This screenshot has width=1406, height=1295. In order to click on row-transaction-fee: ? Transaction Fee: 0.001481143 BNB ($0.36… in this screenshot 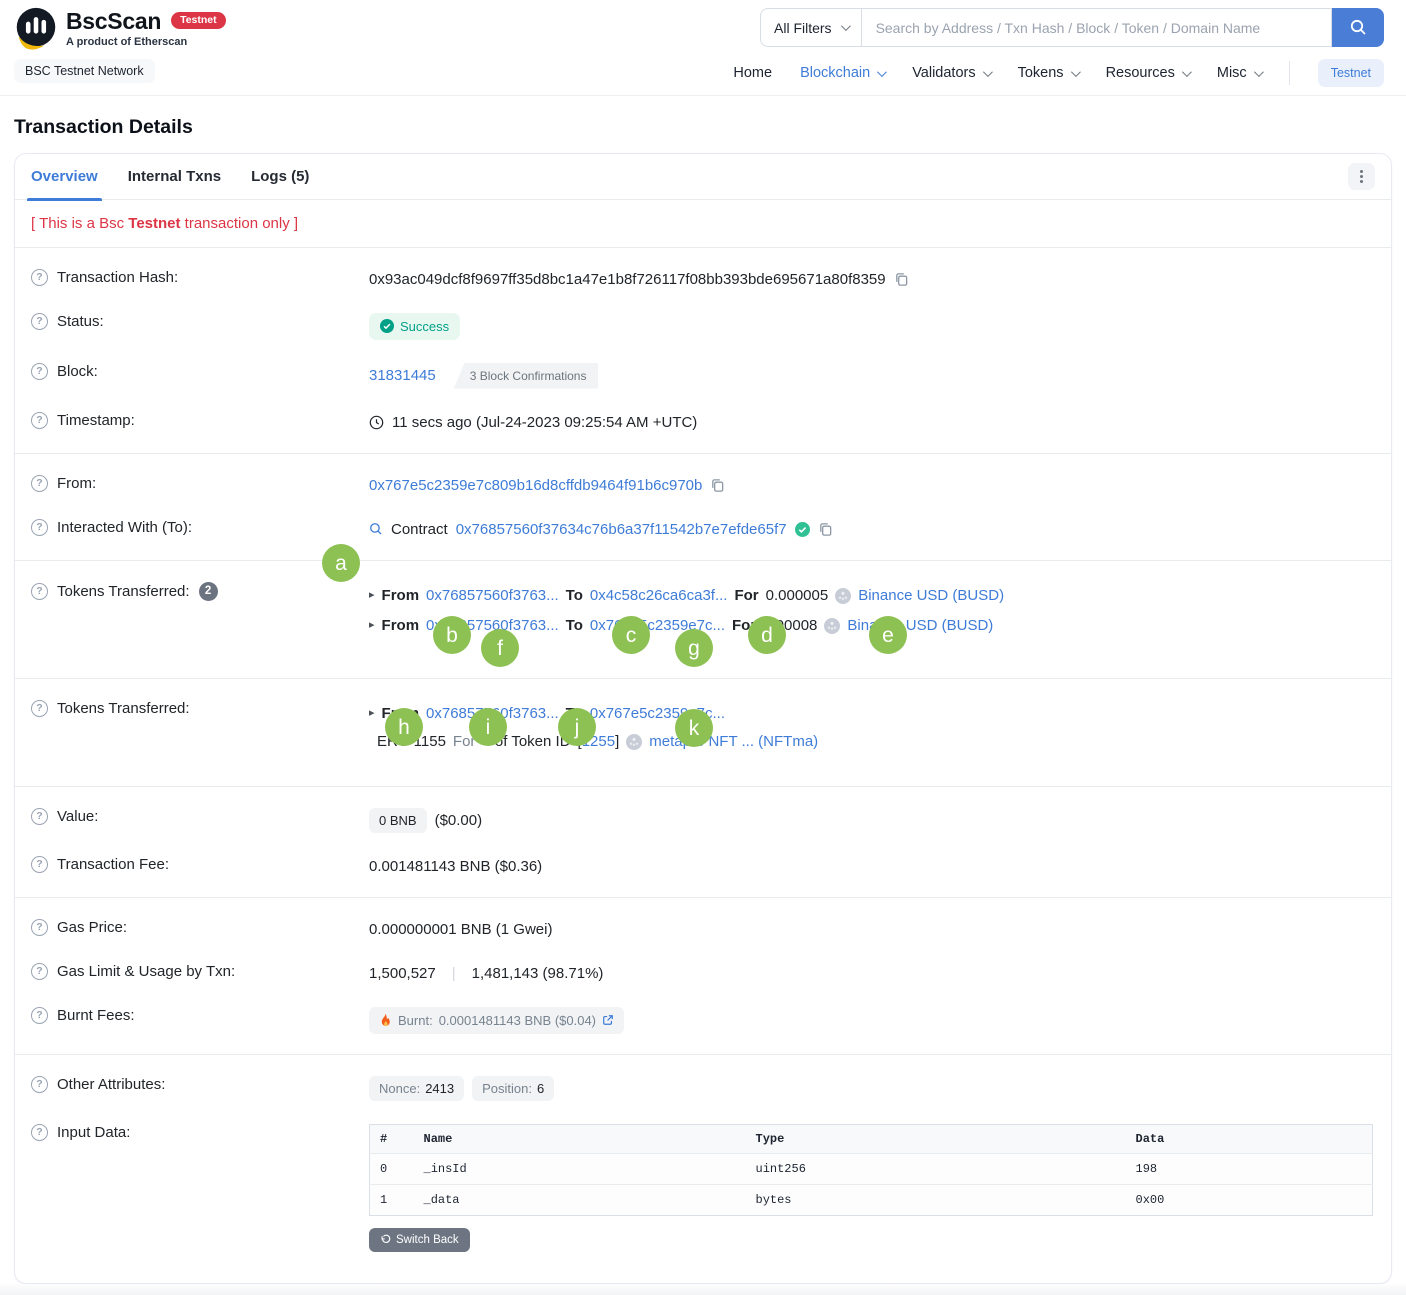, I will do `click(703, 866)`.